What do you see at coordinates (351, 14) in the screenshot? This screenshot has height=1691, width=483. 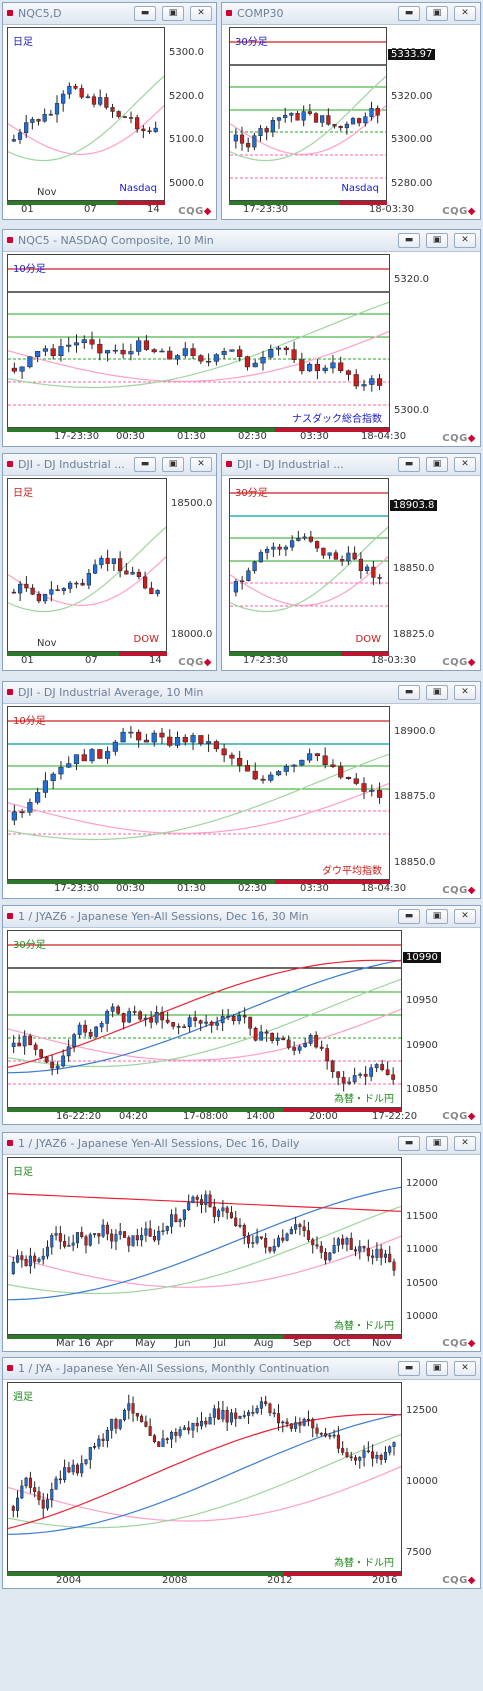 I see `window-titlebar: COMP30 ▬ ▣ ✕` at bounding box center [351, 14].